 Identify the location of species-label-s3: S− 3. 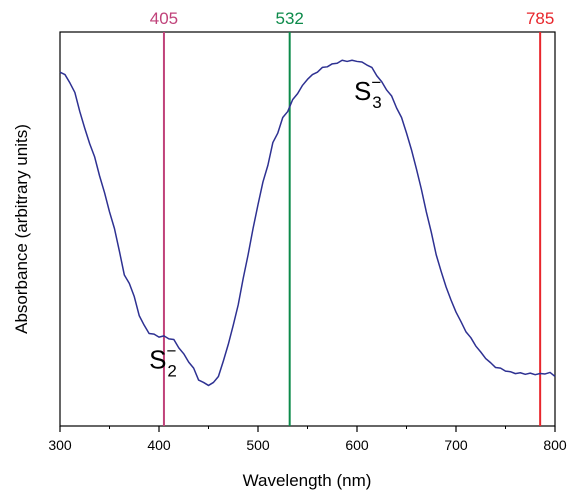
(368, 92).